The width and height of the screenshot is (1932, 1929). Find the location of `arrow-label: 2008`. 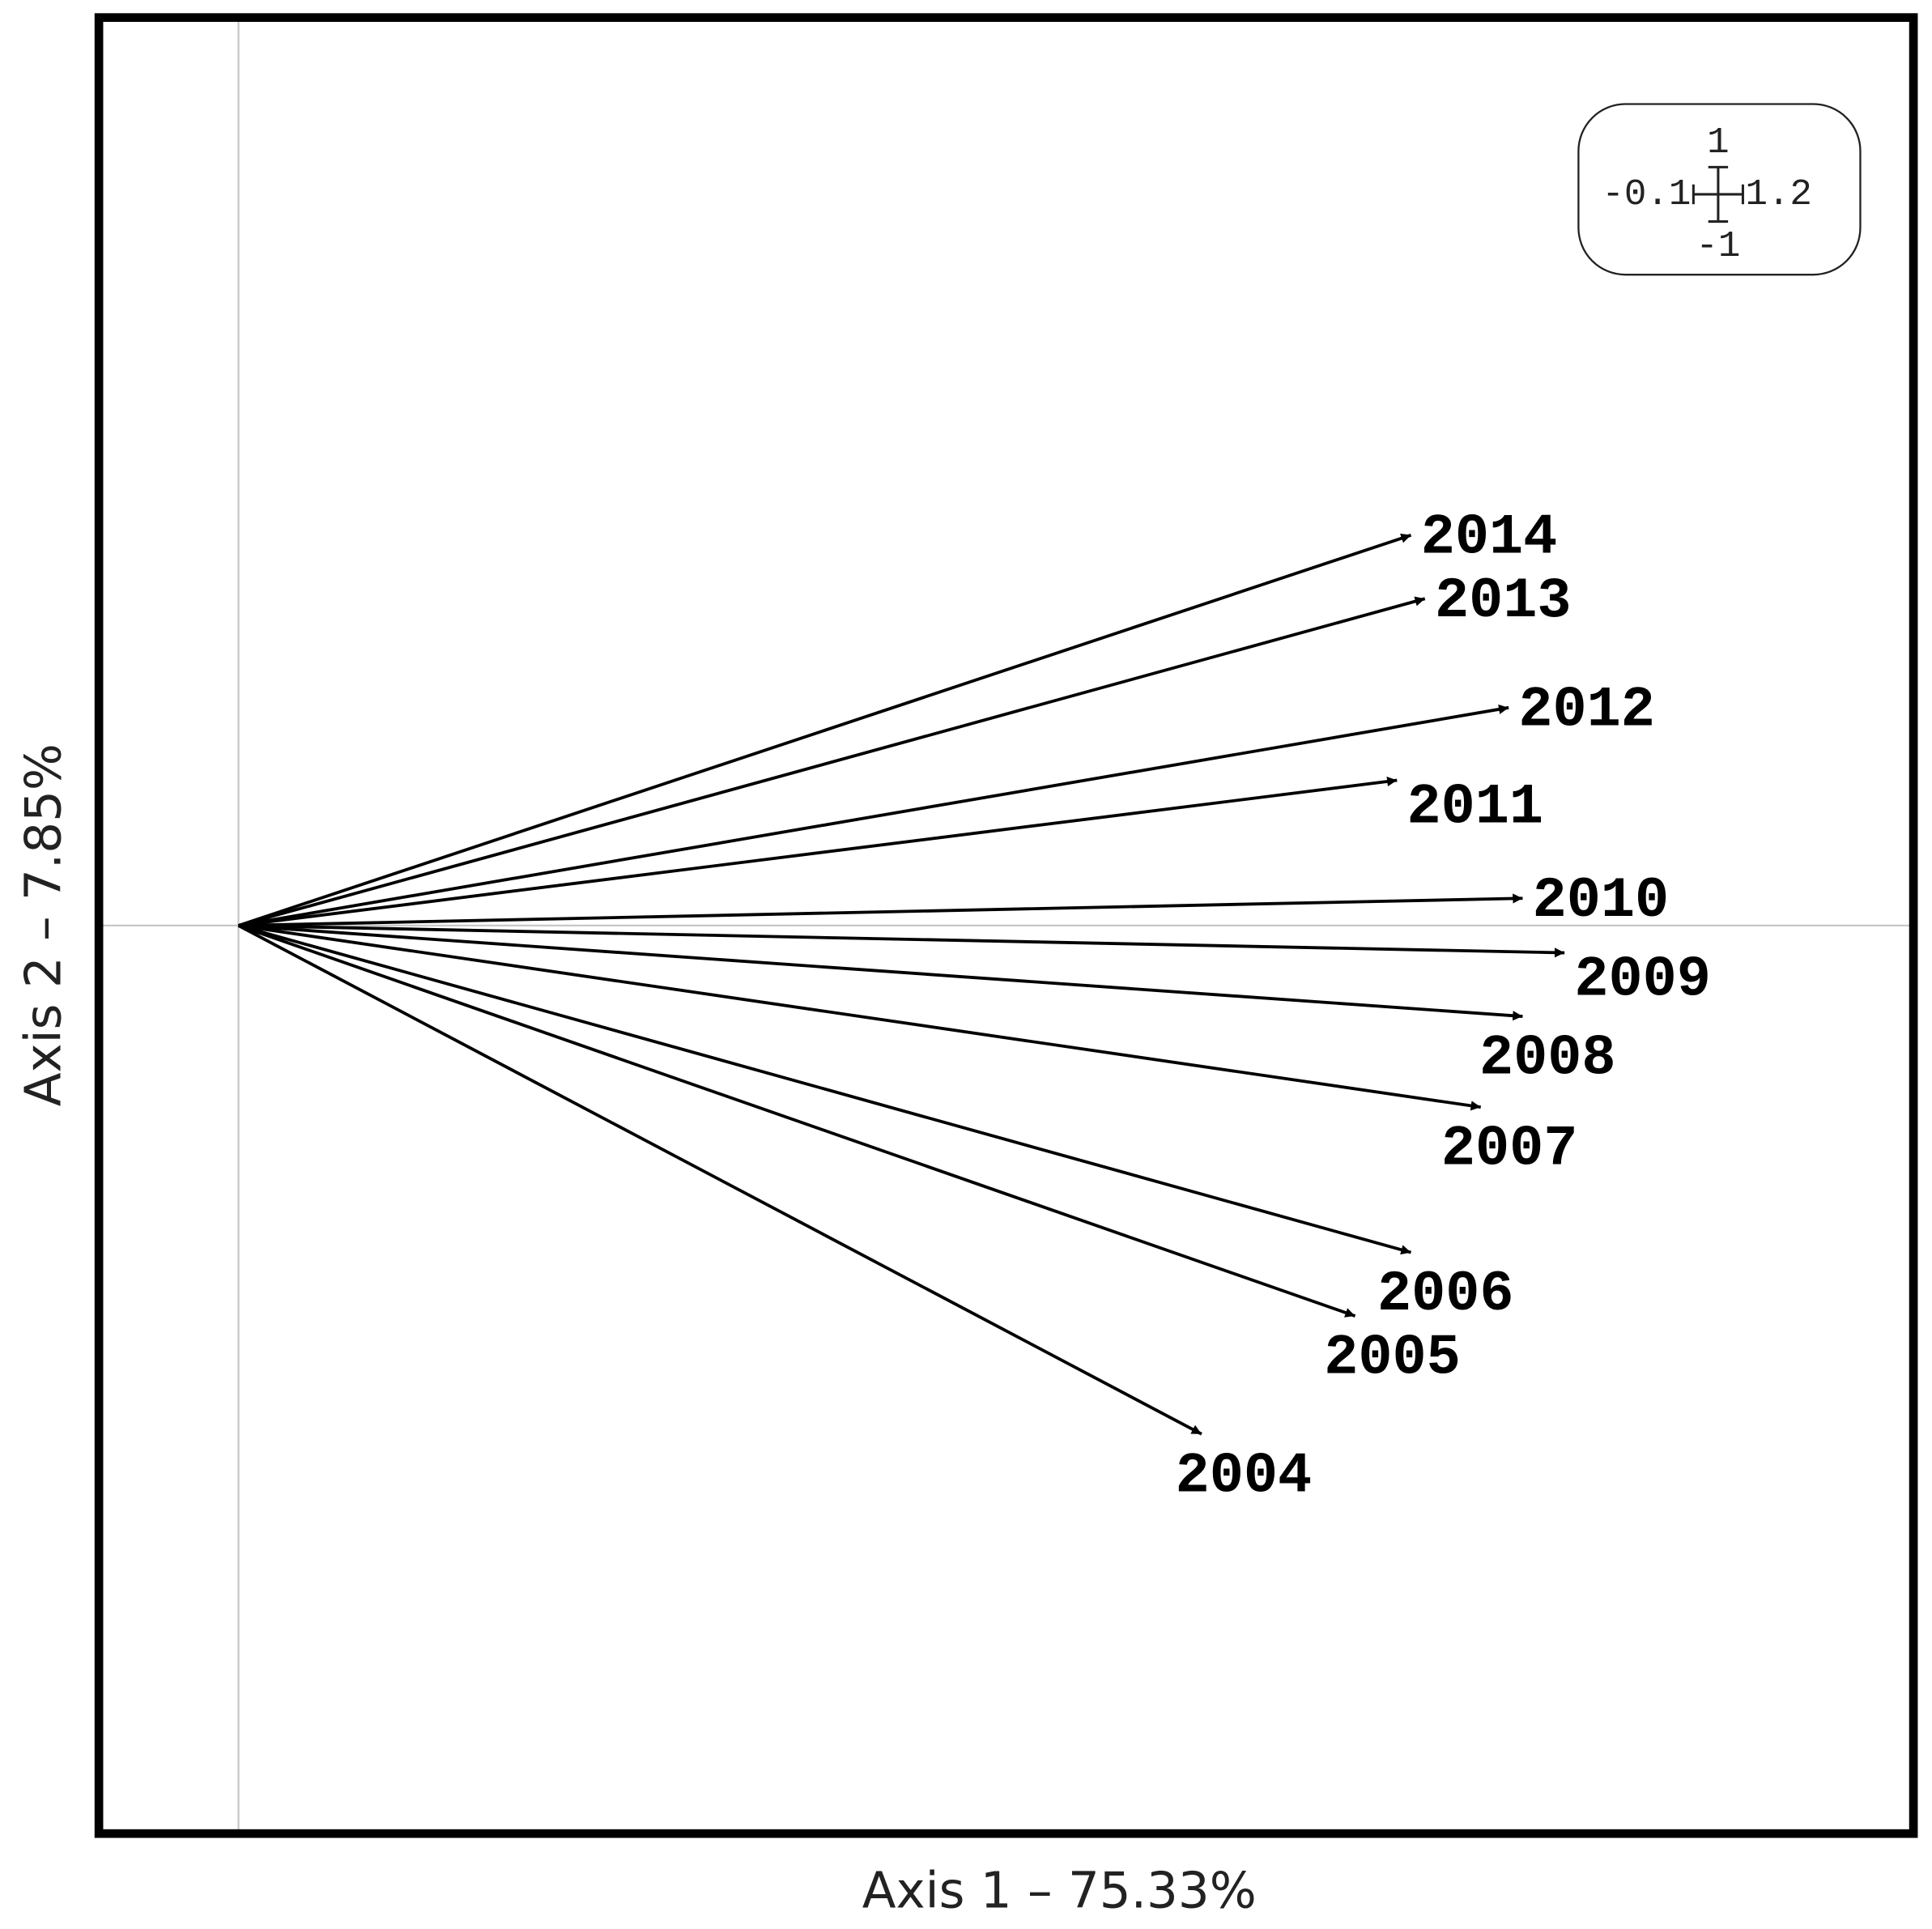

arrow-label: 2008 is located at coordinates (1547, 1059).